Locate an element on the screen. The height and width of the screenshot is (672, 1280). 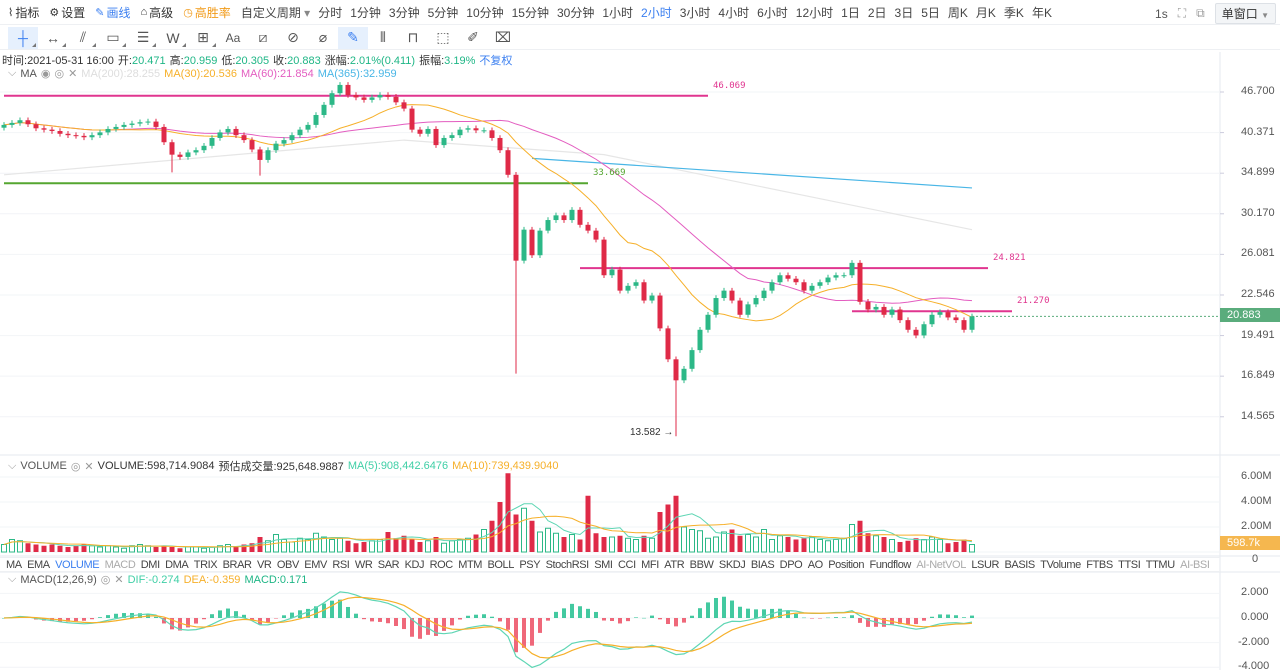
indicator-tab: PSY is located at coordinates (530, 564).